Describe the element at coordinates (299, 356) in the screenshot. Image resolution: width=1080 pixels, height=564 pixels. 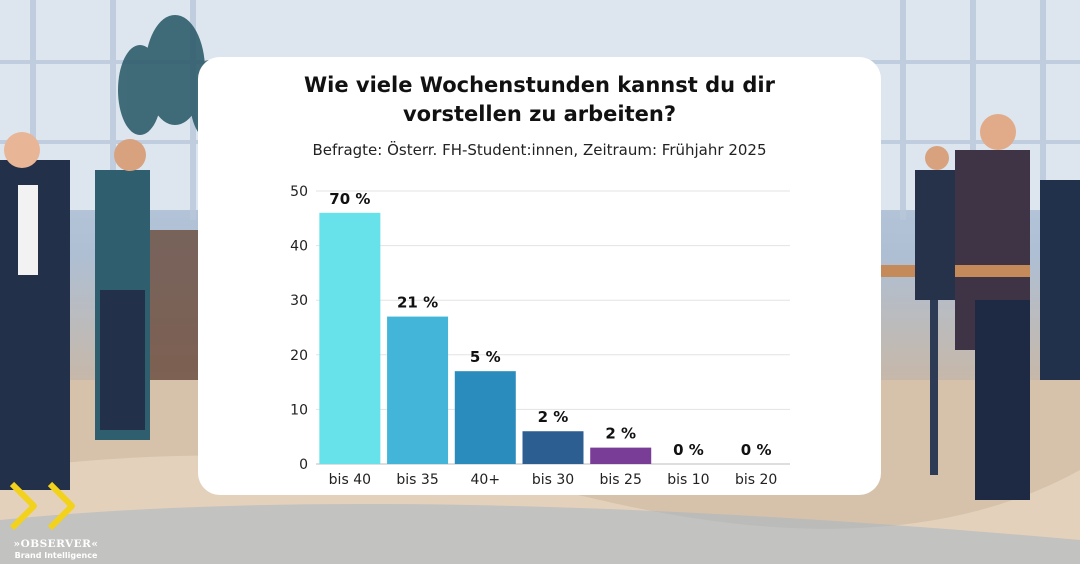
I see `y-tick-label-20: 20` at that location.